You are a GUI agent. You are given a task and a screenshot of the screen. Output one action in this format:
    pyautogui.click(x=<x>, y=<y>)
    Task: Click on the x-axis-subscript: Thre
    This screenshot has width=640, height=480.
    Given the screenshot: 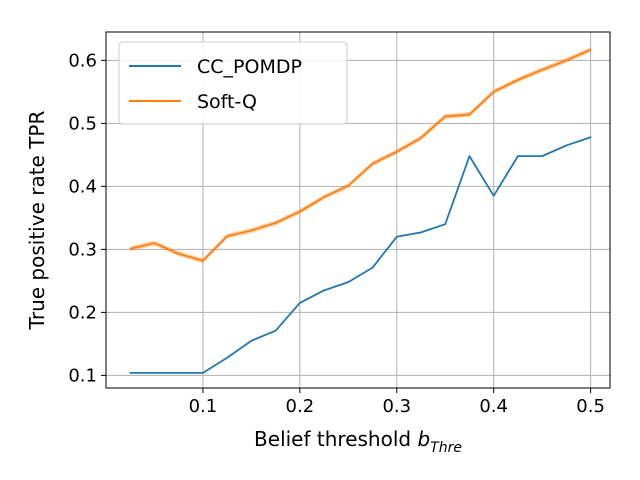 What is the action you would take?
    pyautogui.click(x=446, y=448)
    